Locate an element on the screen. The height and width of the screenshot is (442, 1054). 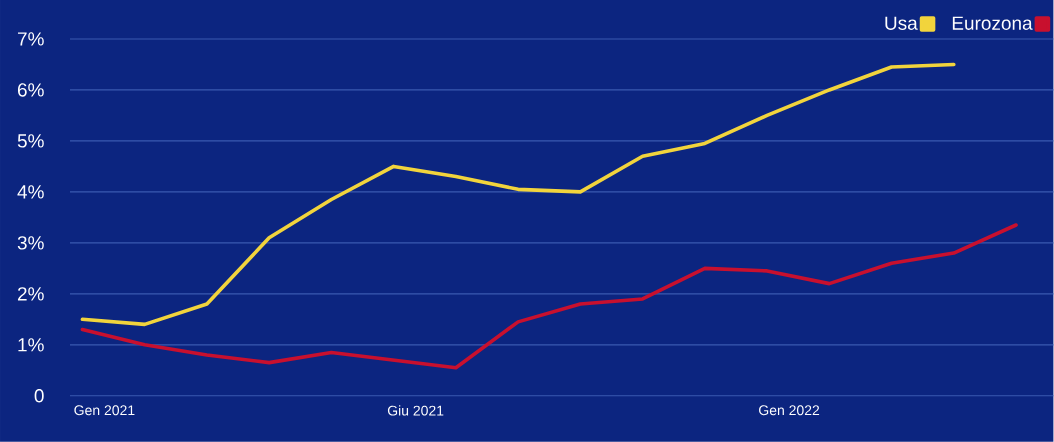
y-tick-label: 2% is located at coordinates (30, 294).